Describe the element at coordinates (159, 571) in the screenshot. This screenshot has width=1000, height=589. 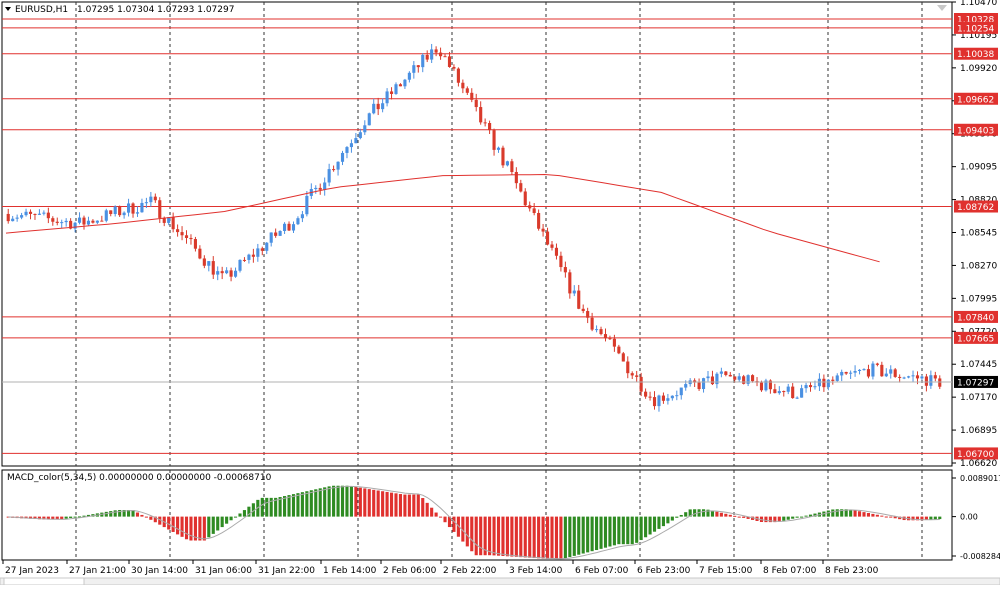
I see `time-axis-label: 30 Jan 14:00` at that location.